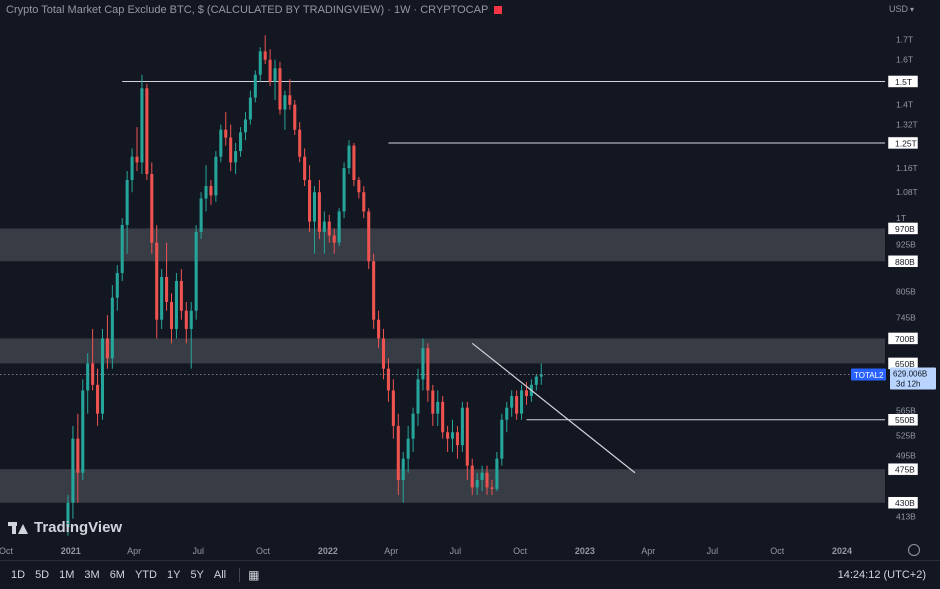 This screenshot has width=940, height=589. What do you see at coordinates (18, 575) in the screenshot?
I see `timeframe-1d: 1D` at bounding box center [18, 575].